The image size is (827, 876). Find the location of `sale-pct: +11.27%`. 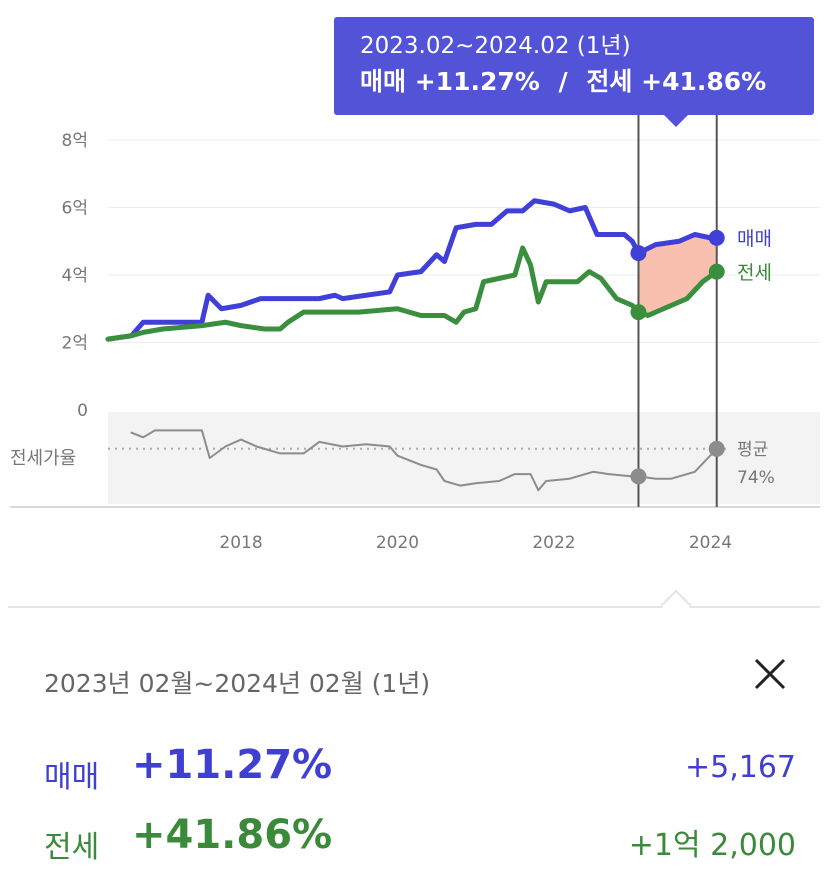

sale-pct: +11.27% is located at coordinates (232, 765).